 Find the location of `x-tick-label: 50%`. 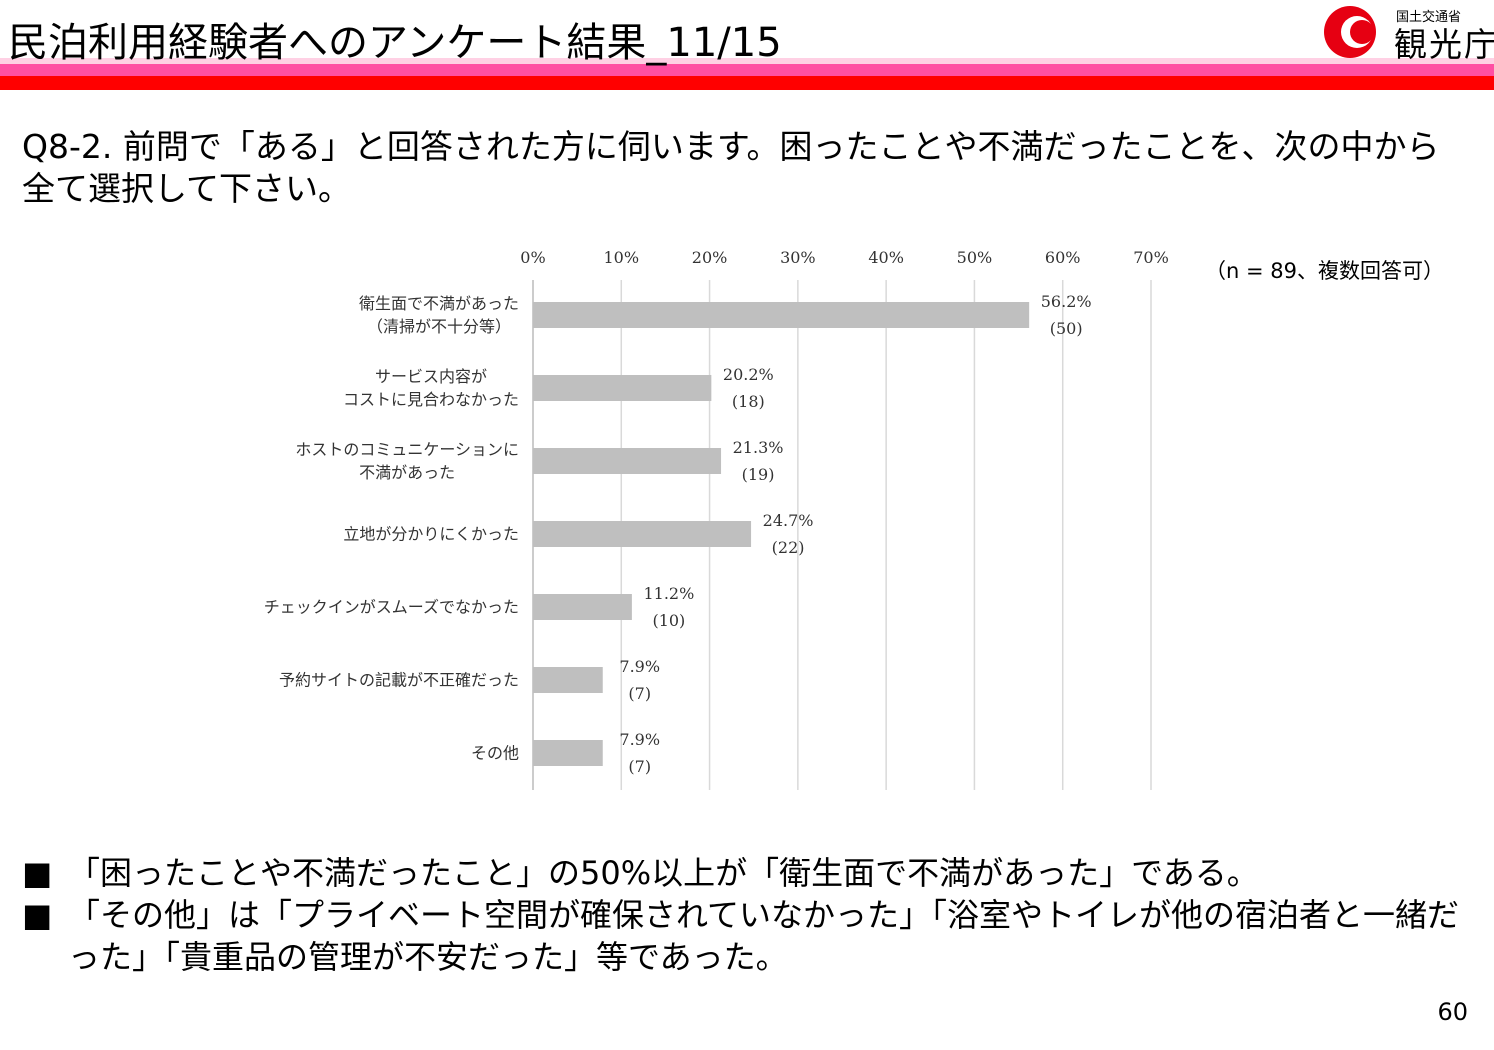

x-tick-label: 50% is located at coordinates (975, 257).